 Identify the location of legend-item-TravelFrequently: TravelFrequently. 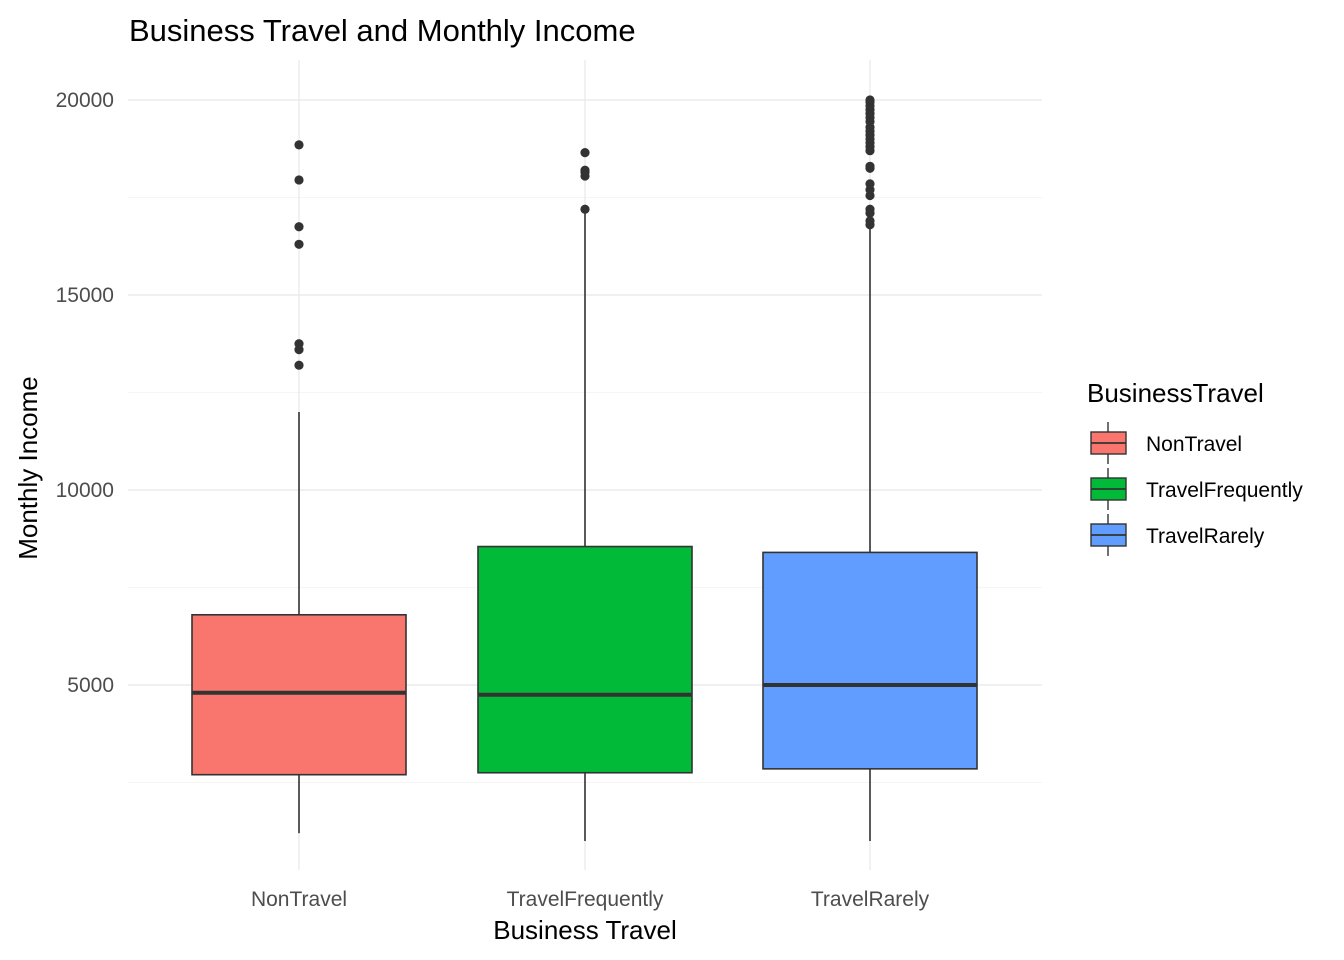
(1196, 489).